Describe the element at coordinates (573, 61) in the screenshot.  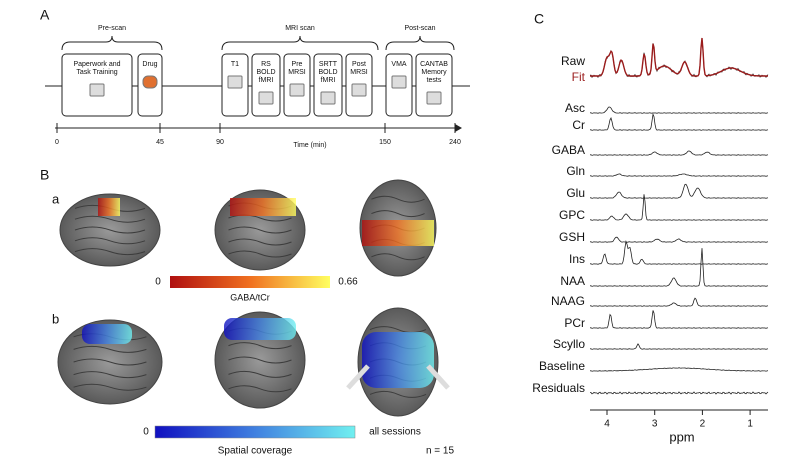
I see `raw-label: Raw` at that location.